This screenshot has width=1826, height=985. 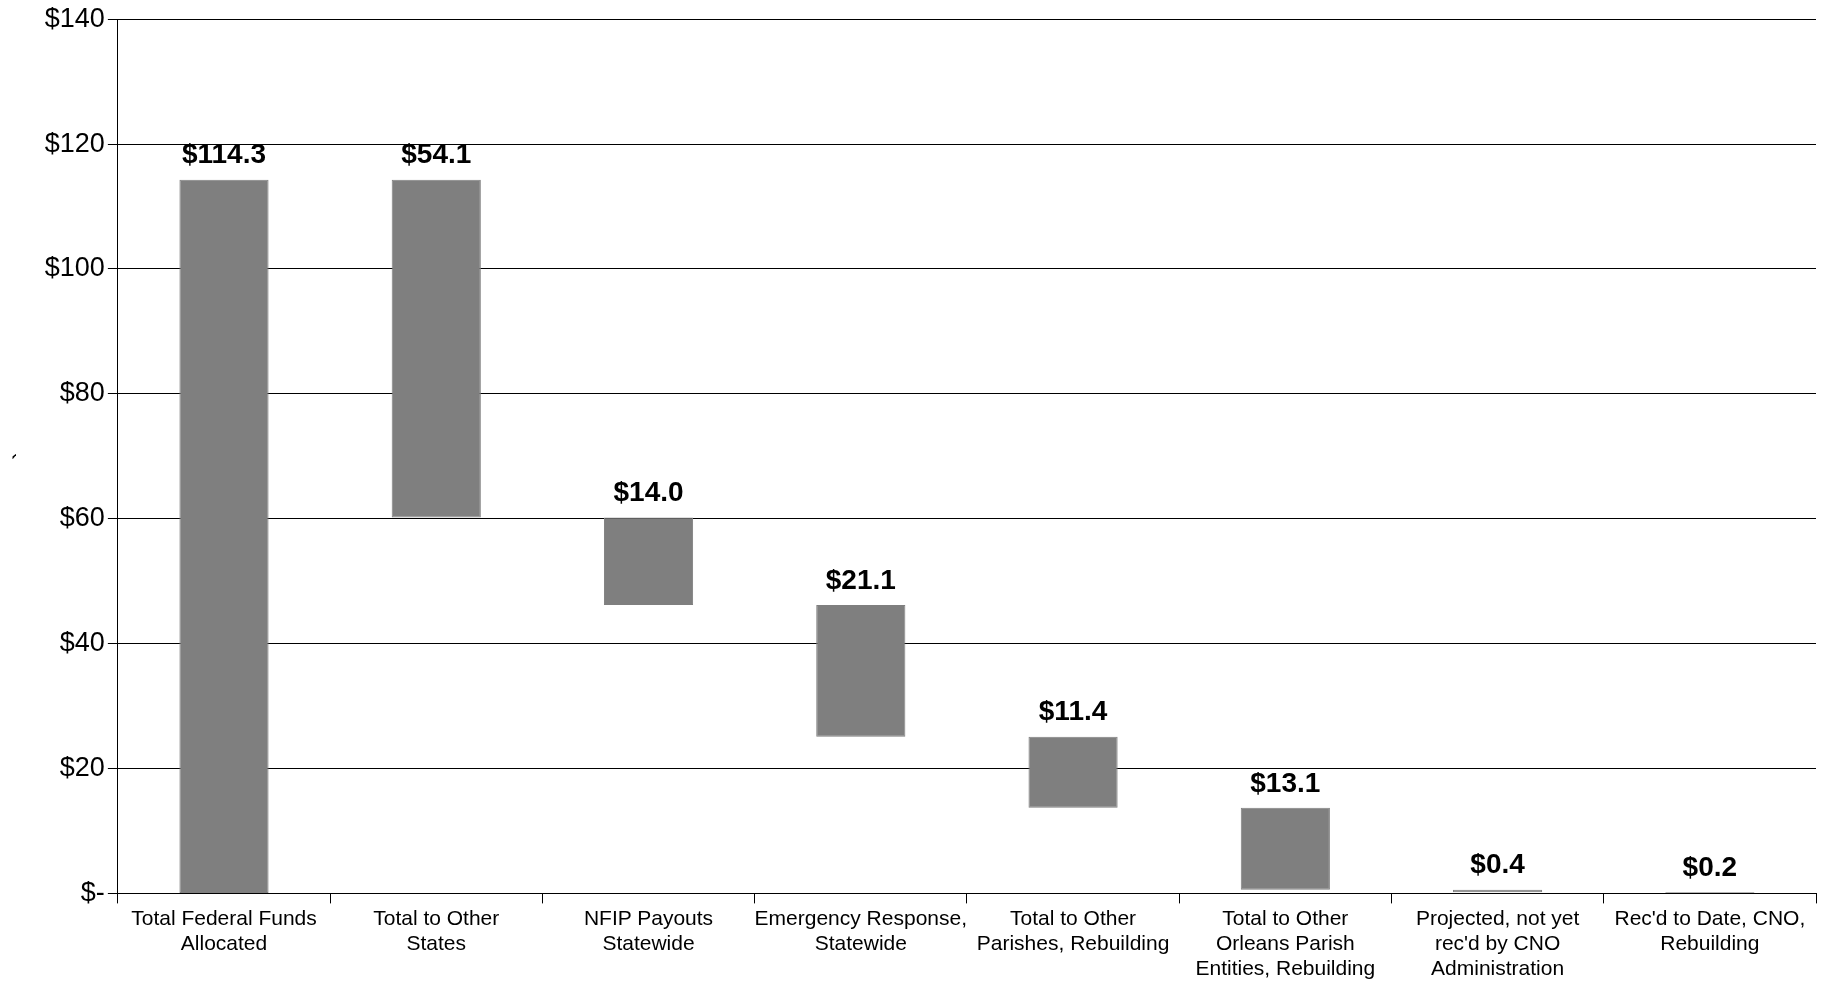 What do you see at coordinates (648, 929) in the screenshot?
I see `x-tick-label: NFIP Payouts Statewide` at bounding box center [648, 929].